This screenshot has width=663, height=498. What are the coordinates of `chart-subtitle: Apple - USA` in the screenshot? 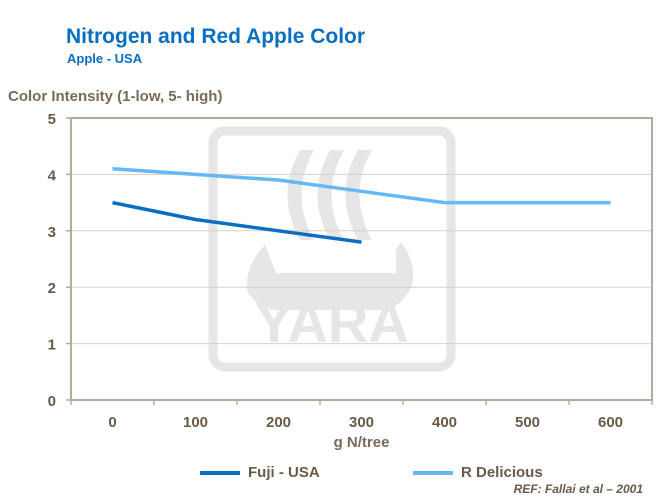 It's located at (105, 58).